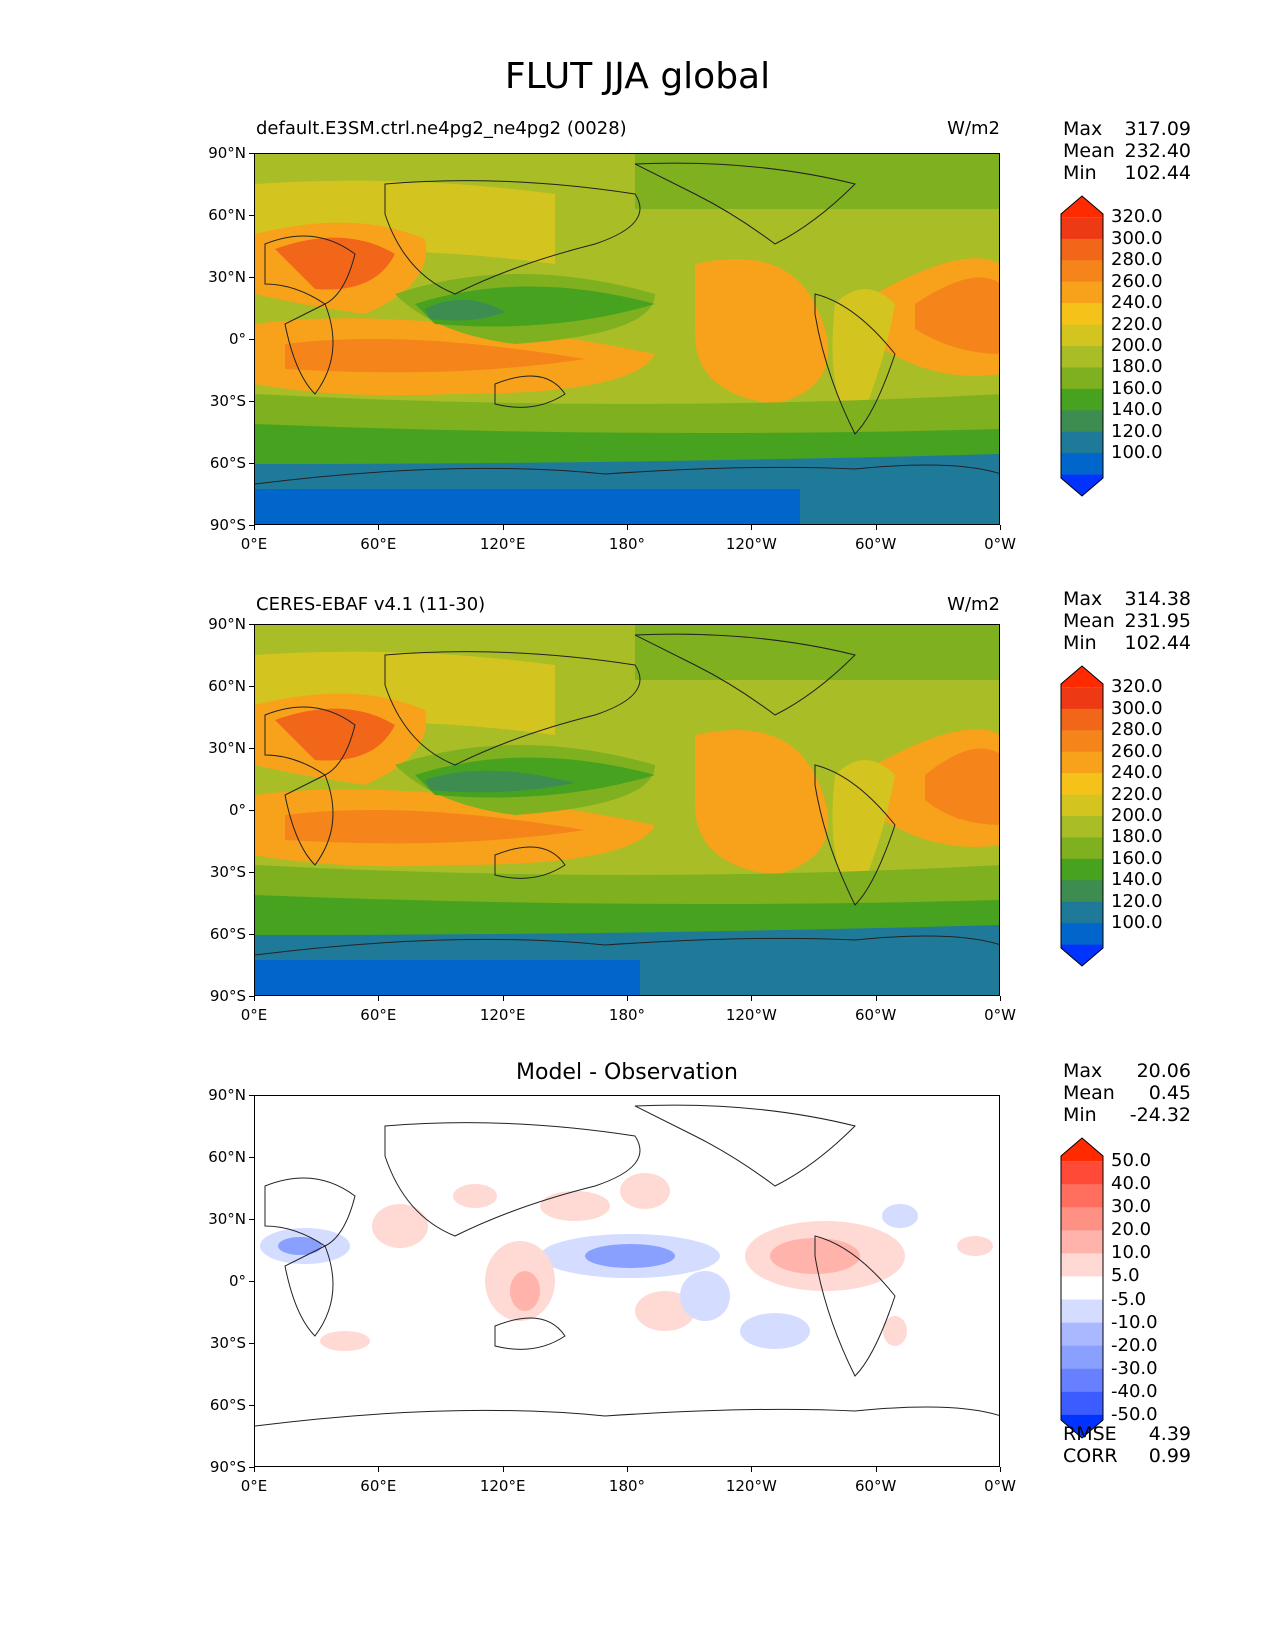  I want to click on colorbar-tick-label: -30.0, so click(1134, 1368).